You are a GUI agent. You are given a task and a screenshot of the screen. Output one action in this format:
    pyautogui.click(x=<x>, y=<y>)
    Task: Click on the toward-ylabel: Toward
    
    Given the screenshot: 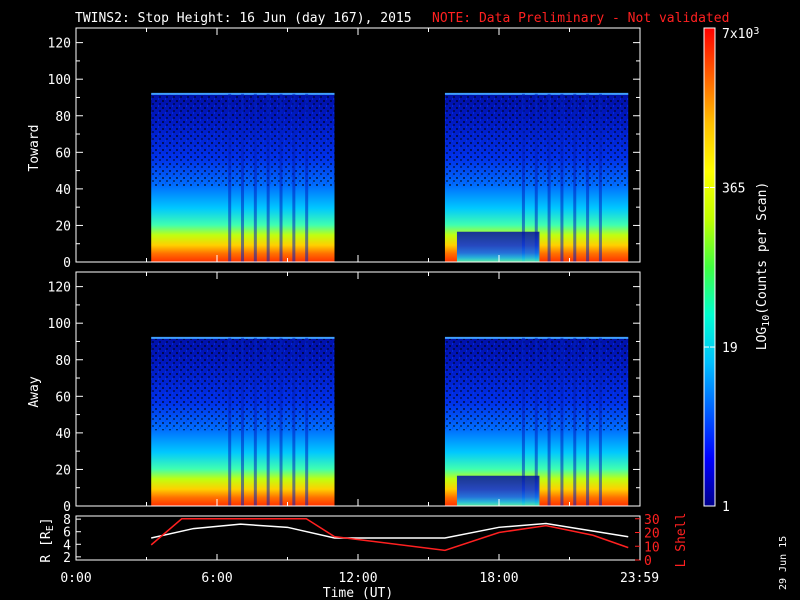 What is the action you would take?
    pyautogui.click(x=34, y=148)
    